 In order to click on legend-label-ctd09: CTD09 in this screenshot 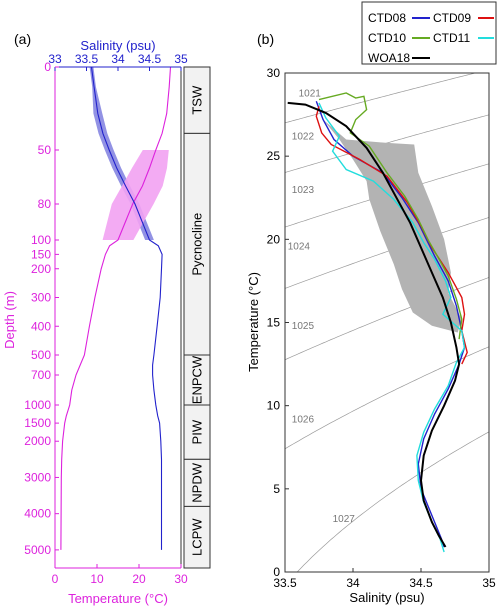, I will do `click(452, 18)`.